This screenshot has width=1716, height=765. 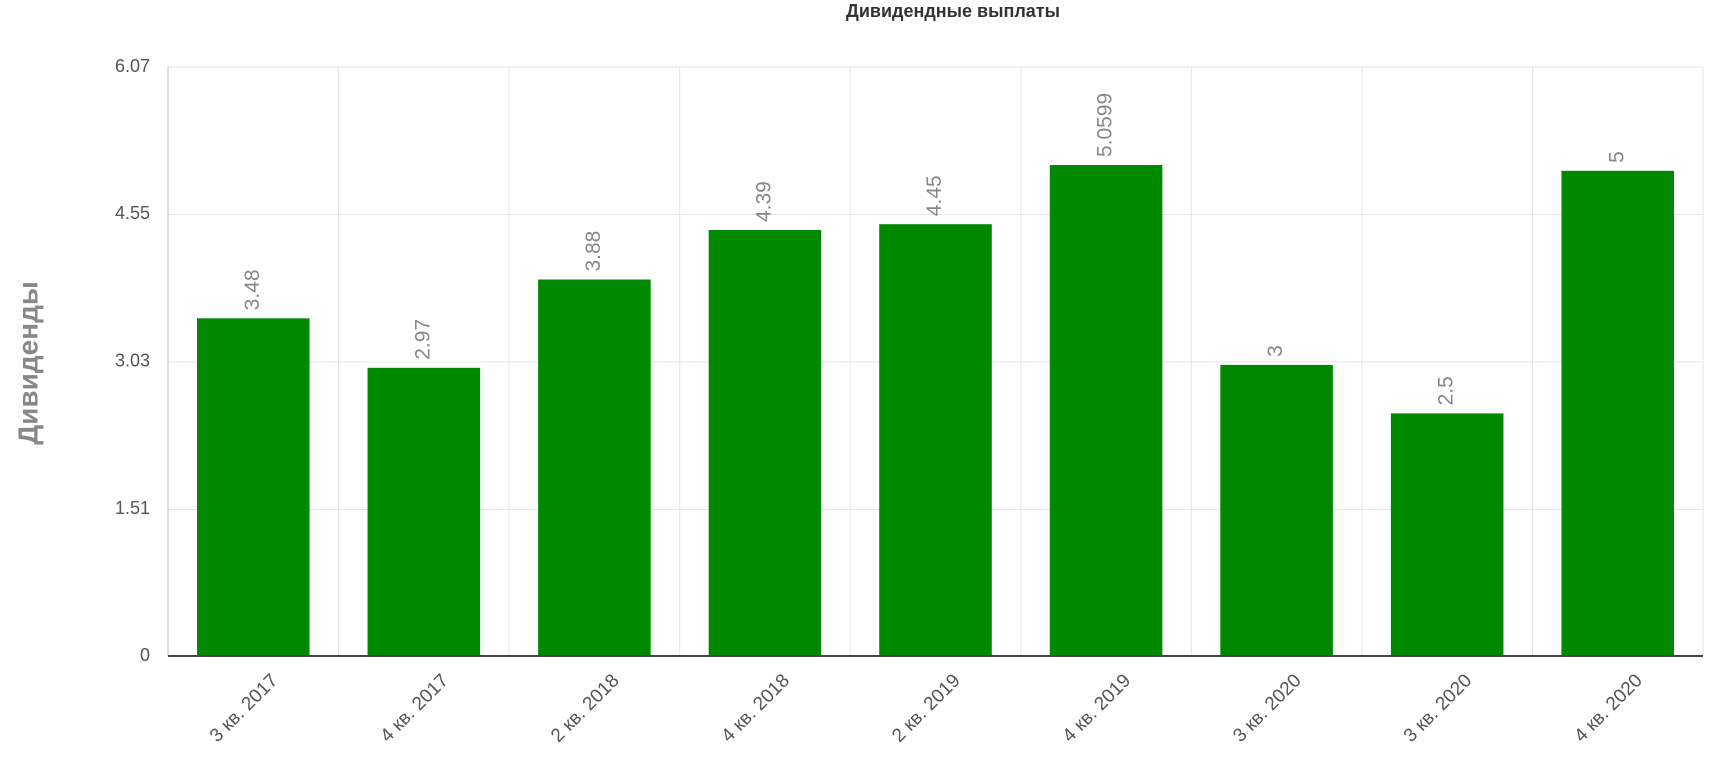 I want to click on y-tick-label: 6.07, so click(x=132, y=66).